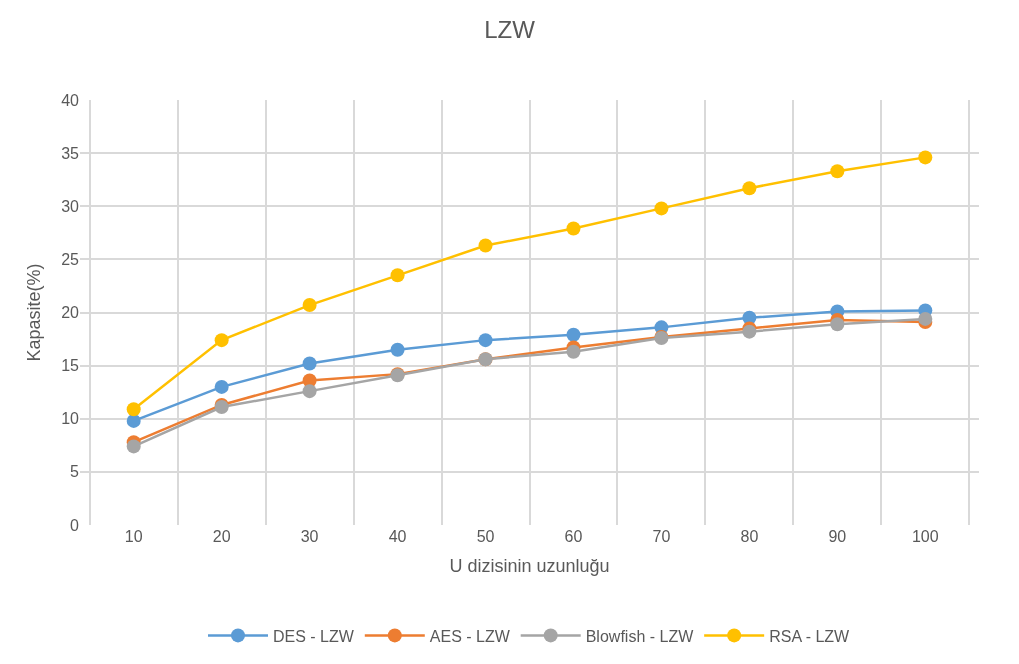 Image resolution: width=1019 pixels, height=664 pixels. Describe the element at coordinates (70, 100) in the screenshot. I see `y-tick-label: 40` at that location.